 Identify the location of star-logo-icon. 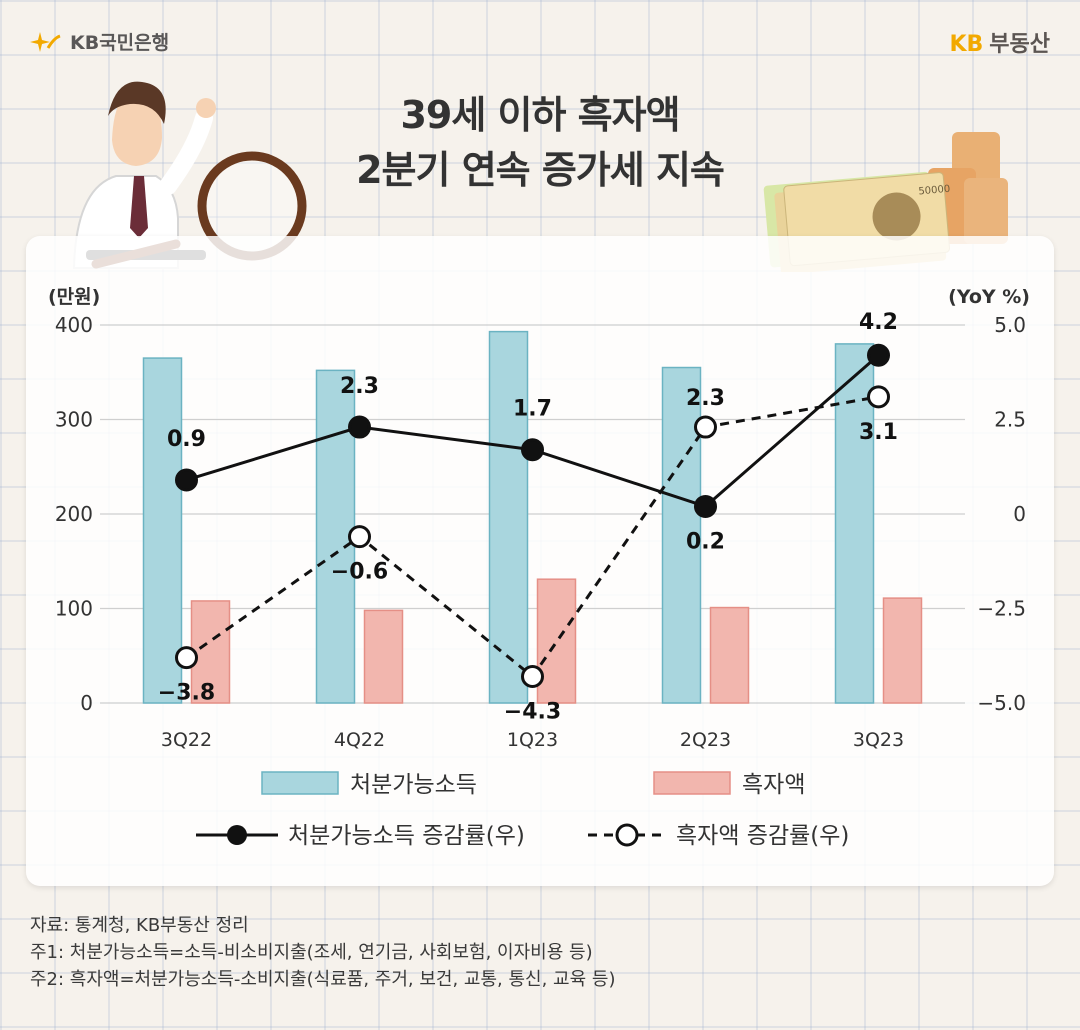
(45, 41).